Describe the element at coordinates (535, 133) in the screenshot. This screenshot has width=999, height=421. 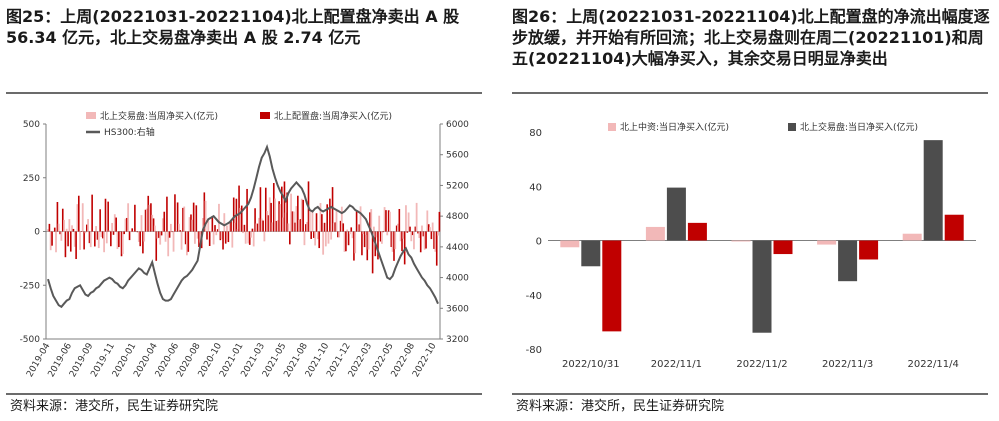
I see `y-tick-label: 80` at that location.